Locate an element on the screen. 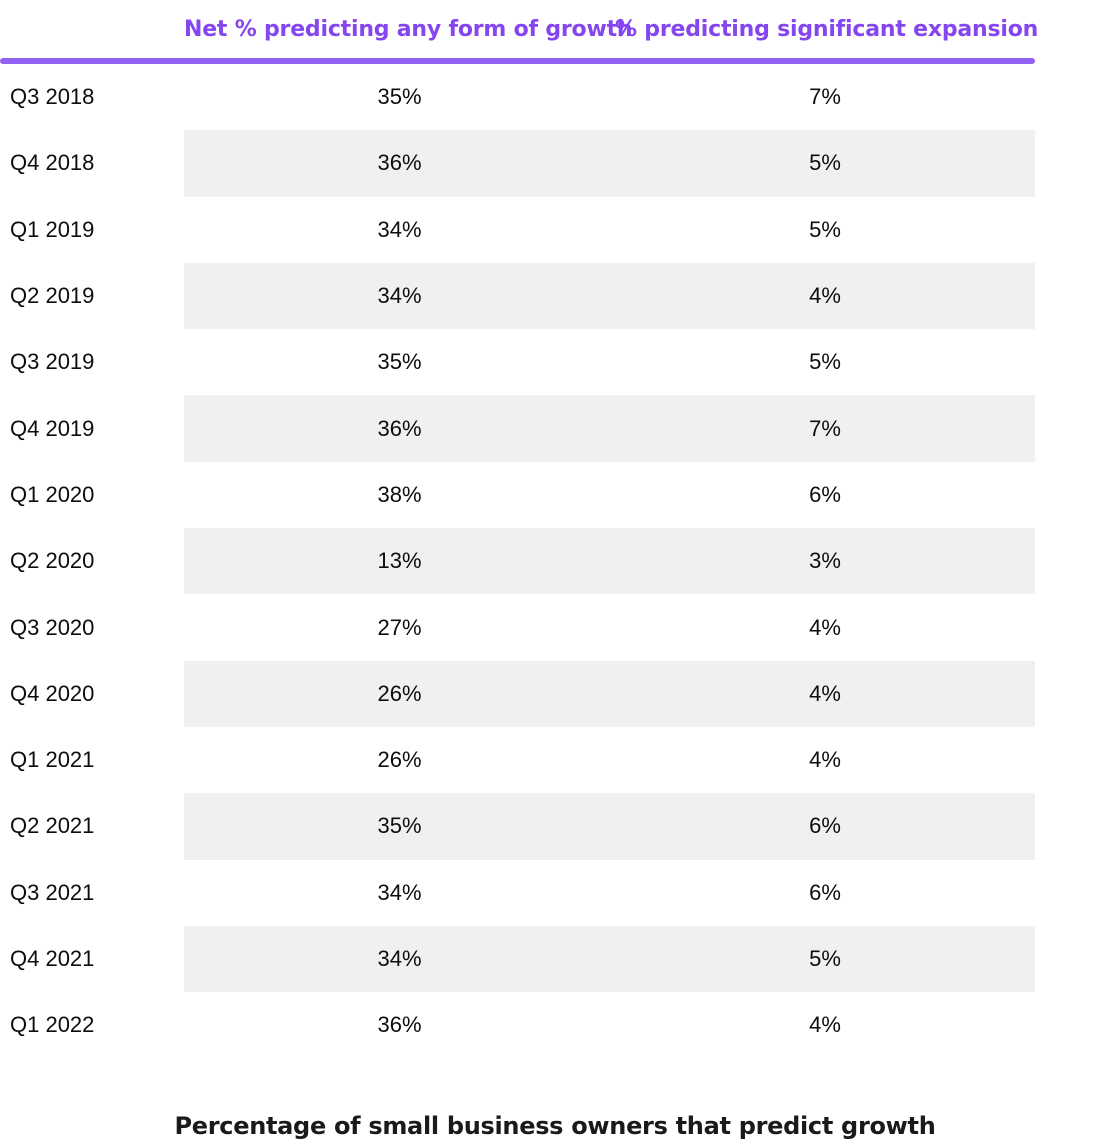 The height and width of the screenshot is (1145, 1110). row-stripe-area: 27% 4% is located at coordinates (609, 627).